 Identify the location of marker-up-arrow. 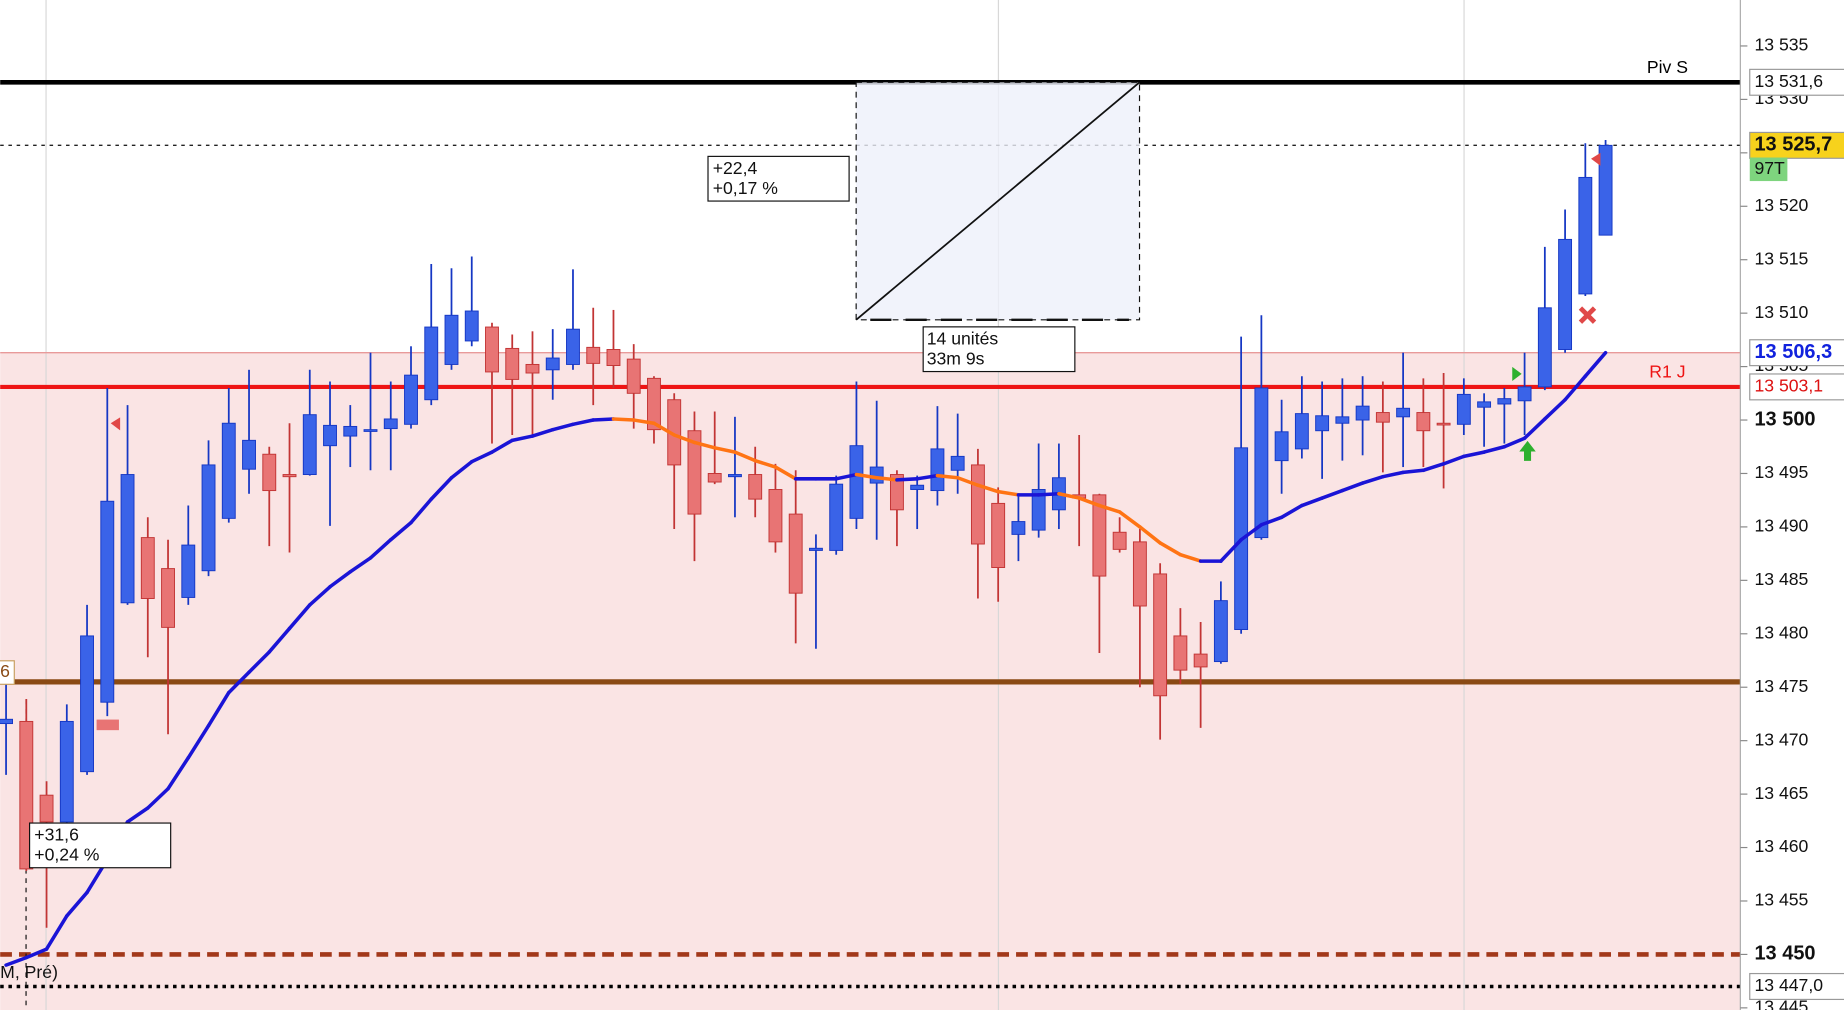
(1527, 450).